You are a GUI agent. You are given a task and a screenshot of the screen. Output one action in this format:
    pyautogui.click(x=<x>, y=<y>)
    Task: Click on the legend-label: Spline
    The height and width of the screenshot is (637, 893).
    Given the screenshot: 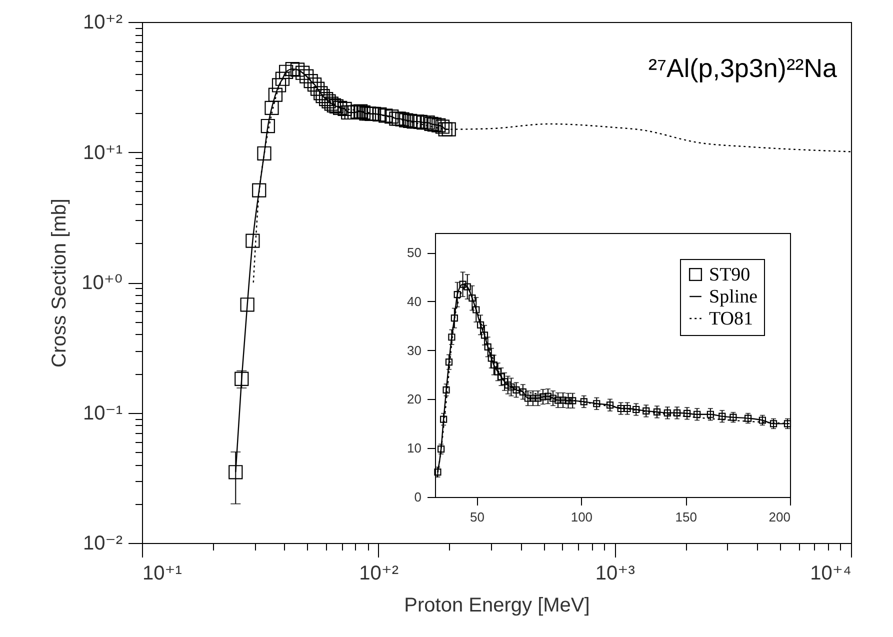 What is the action you would take?
    pyautogui.click(x=733, y=297)
    